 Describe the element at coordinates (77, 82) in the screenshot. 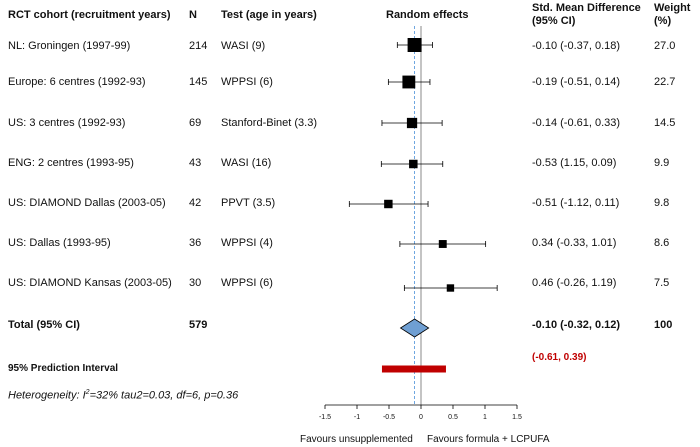

I see `row-cohort: Europe: 6 centres (1992-93)` at that location.